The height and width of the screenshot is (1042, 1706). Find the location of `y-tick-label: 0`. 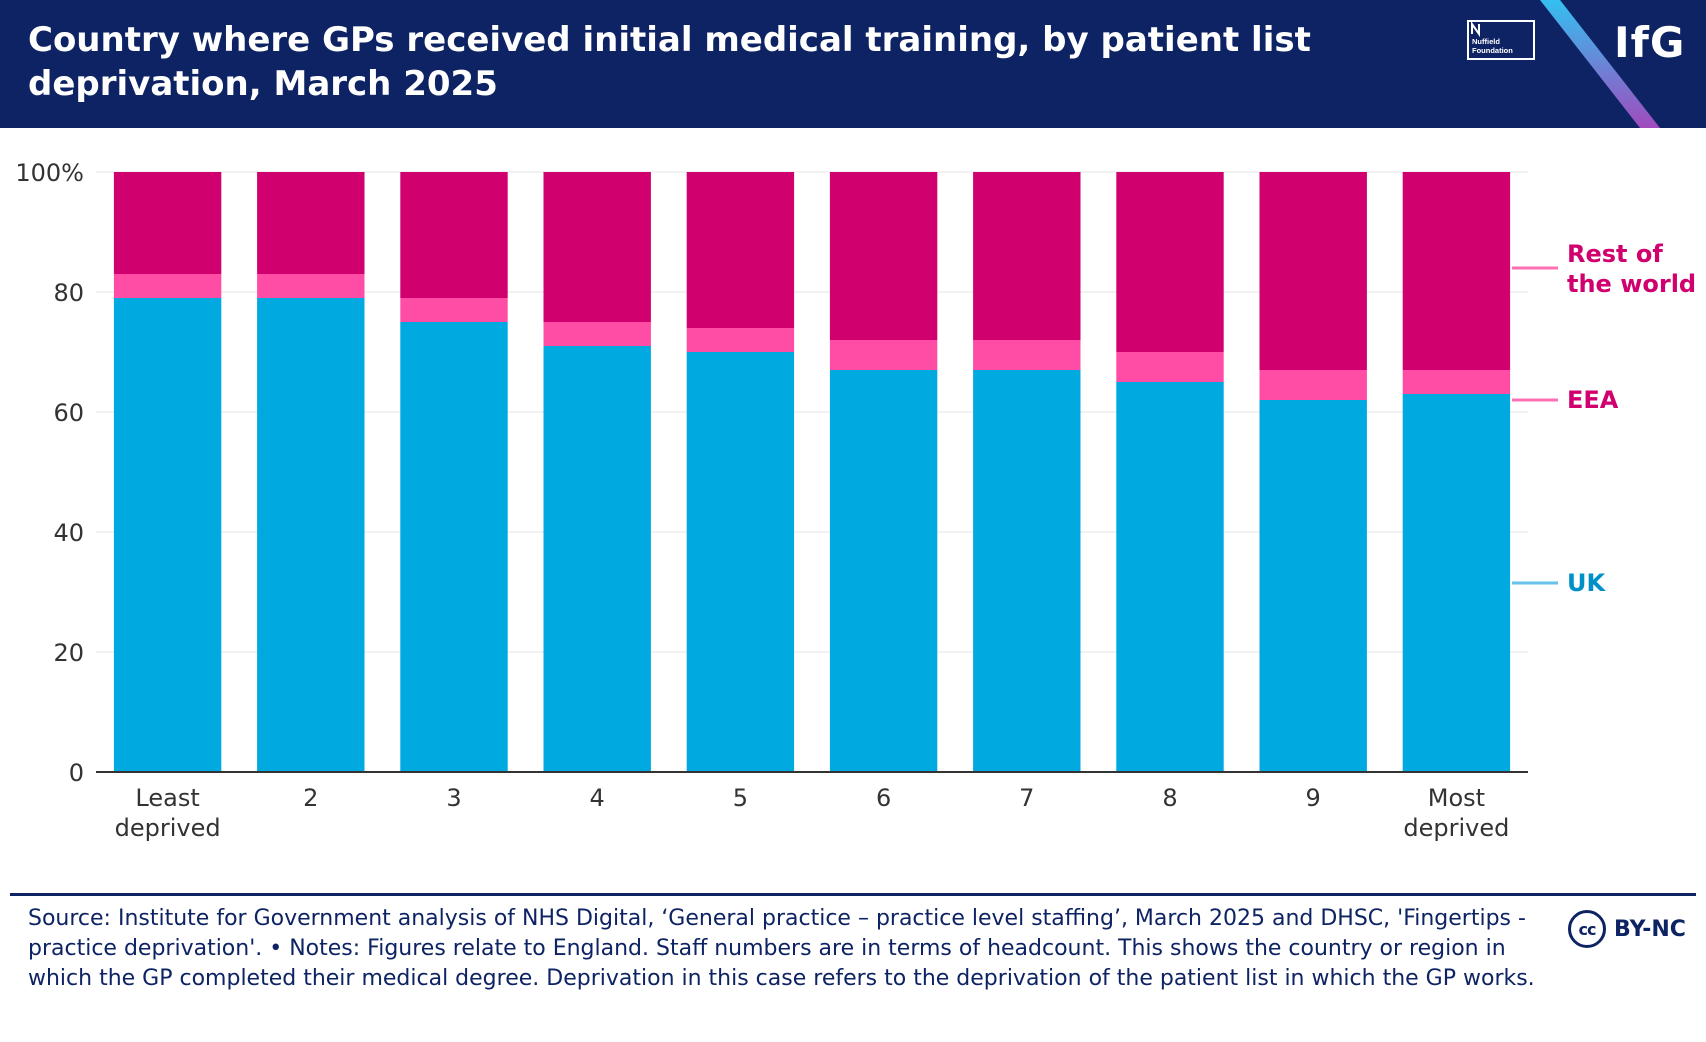

y-tick-label: 0 is located at coordinates (76, 773).